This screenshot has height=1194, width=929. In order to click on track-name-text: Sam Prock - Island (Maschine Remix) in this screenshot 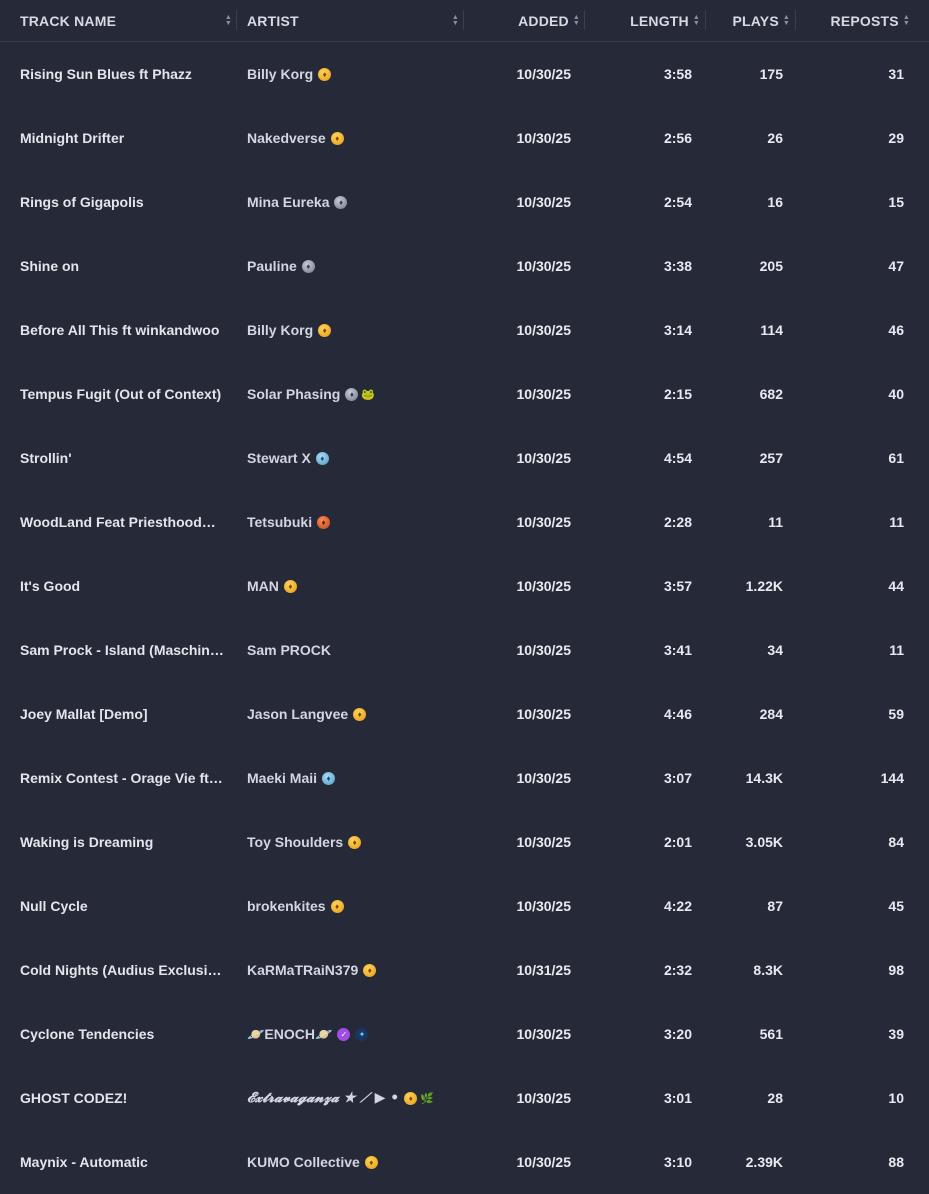, I will do `click(122, 650)`.